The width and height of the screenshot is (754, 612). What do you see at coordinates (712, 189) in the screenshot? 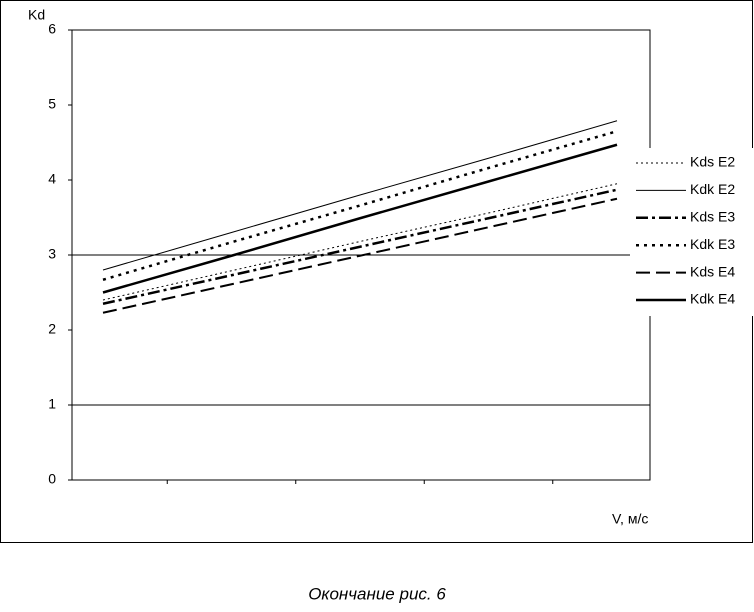
I see `legend-label: Kdk E2` at bounding box center [712, 189].